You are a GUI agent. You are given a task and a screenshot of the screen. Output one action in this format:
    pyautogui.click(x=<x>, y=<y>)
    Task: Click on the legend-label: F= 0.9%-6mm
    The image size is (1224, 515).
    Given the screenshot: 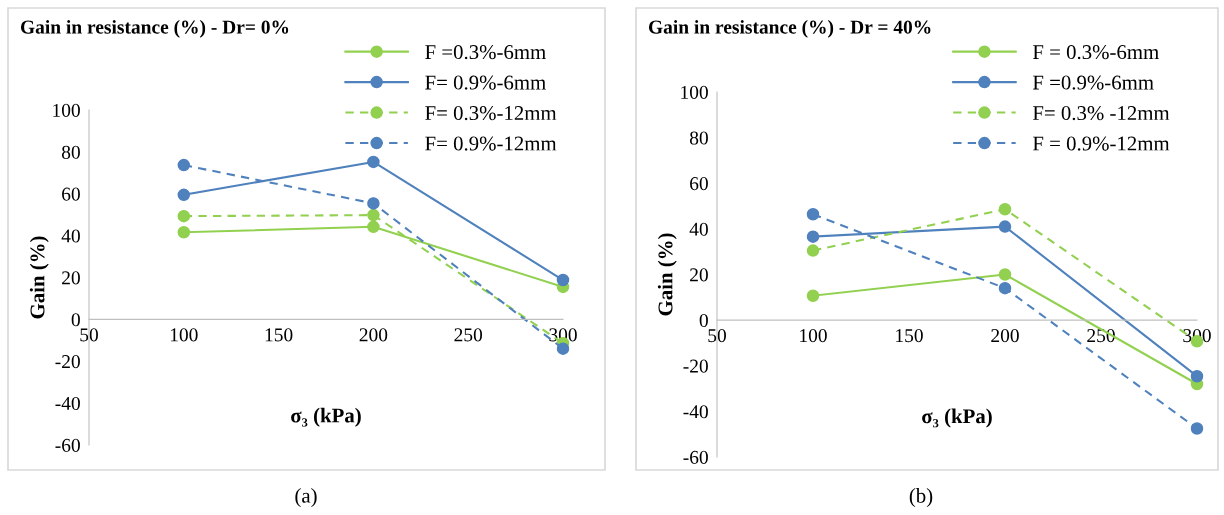 What is the action you would take?
    pyautogui.click(x=485, y=82)
    